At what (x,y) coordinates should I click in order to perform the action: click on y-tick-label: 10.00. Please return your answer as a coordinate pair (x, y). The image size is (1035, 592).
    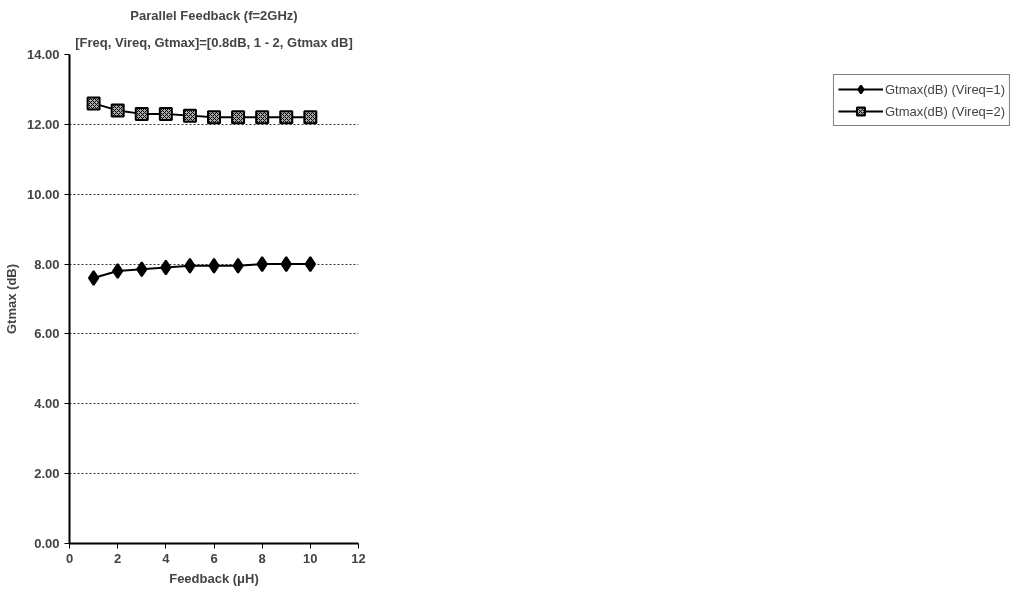
    Looking at the image, I should click on (43, 194).